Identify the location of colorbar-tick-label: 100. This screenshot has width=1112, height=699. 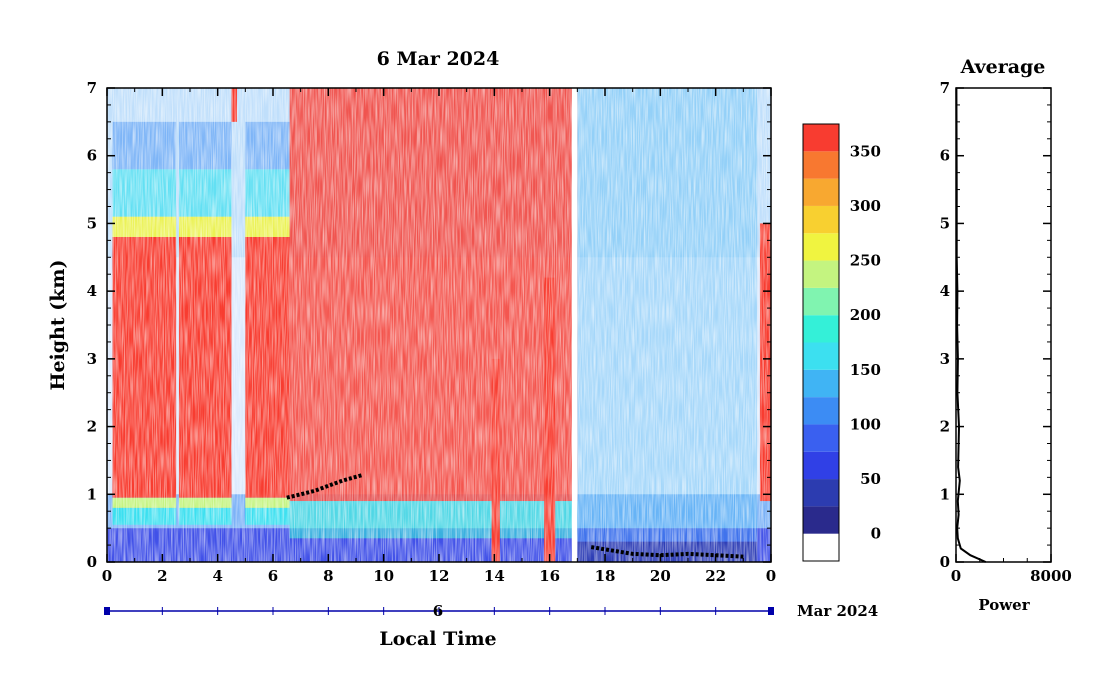
(865, 424).